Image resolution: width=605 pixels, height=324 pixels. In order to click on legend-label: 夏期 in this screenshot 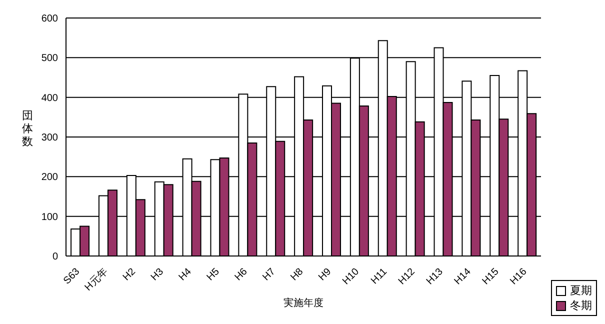, I will do `click(581, 291)`.